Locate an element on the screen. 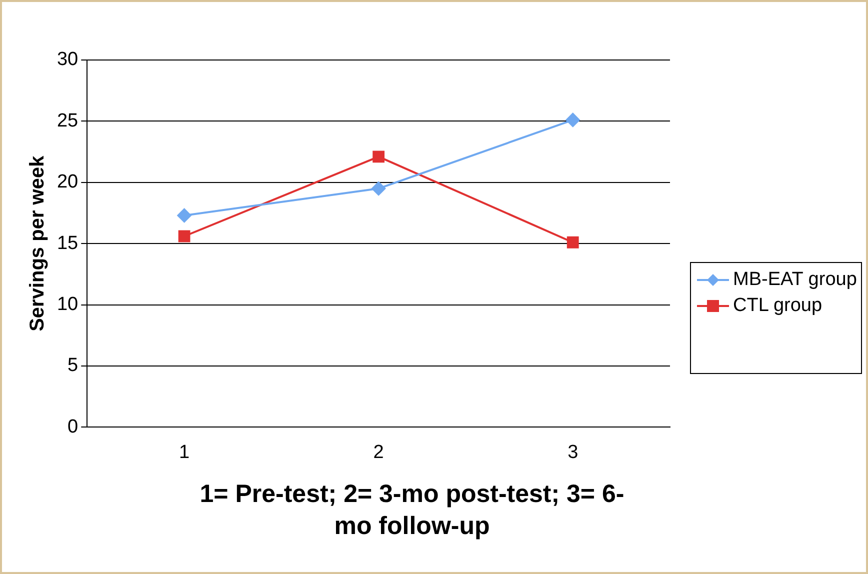 The image size is (868, 574). y-tick-label: 5 is located at coordinates (73, 365).